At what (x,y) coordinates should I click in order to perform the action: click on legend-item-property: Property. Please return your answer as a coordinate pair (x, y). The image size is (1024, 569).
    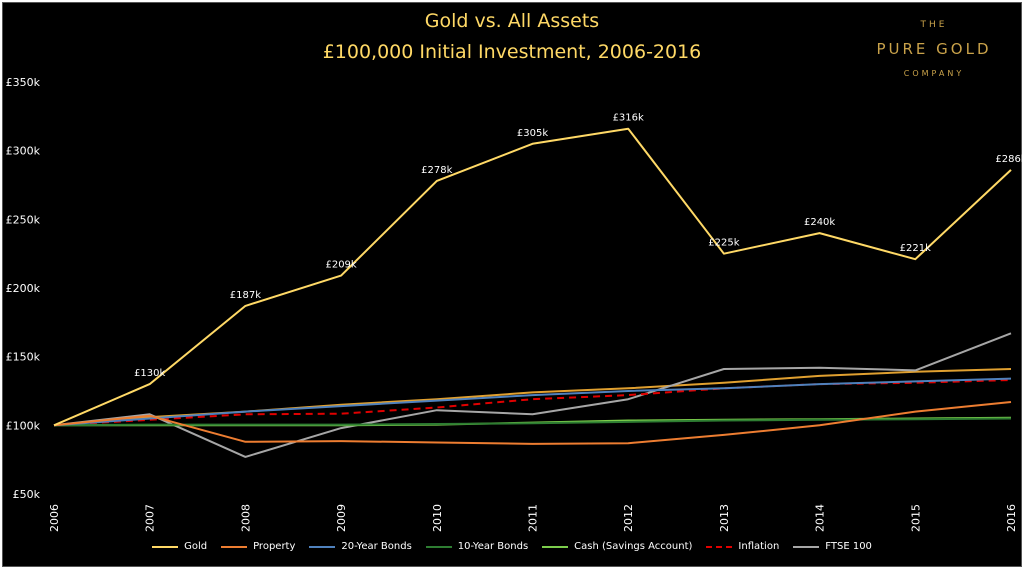
    Looking at the image, I should click on (258, 546).